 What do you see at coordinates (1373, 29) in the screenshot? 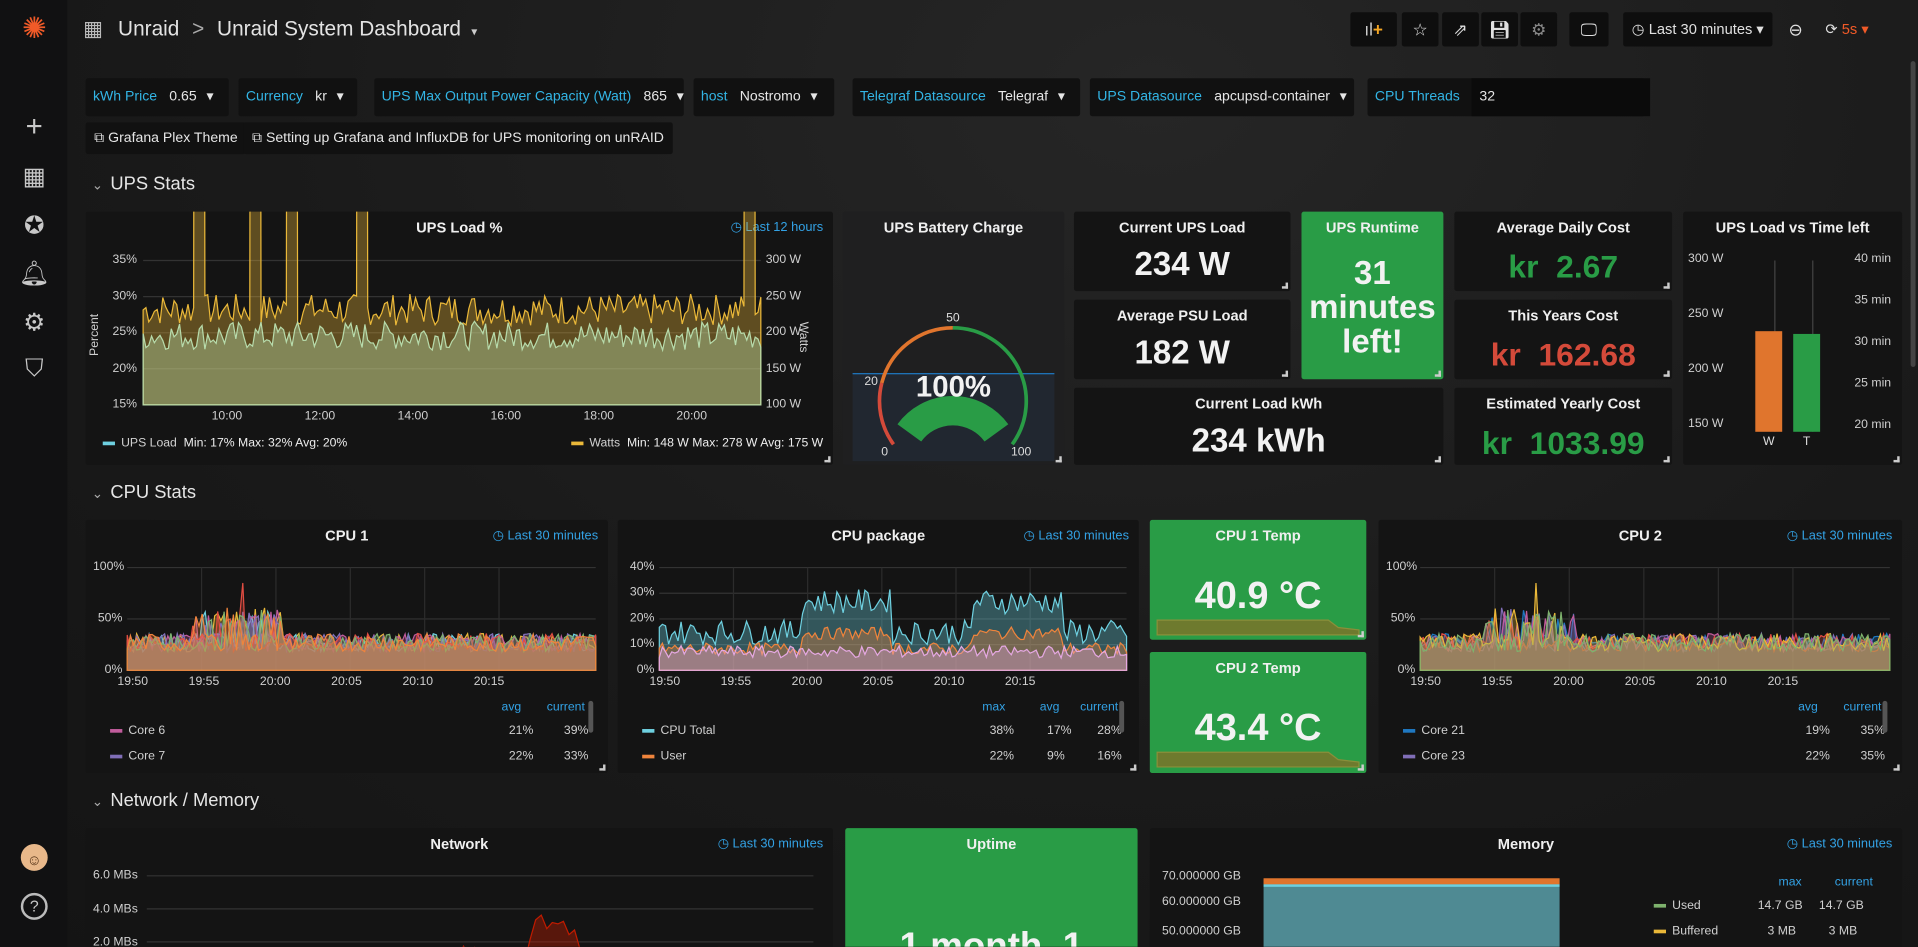
I see `add-panel-button: ıl+` at bounding box center [1373, 29].